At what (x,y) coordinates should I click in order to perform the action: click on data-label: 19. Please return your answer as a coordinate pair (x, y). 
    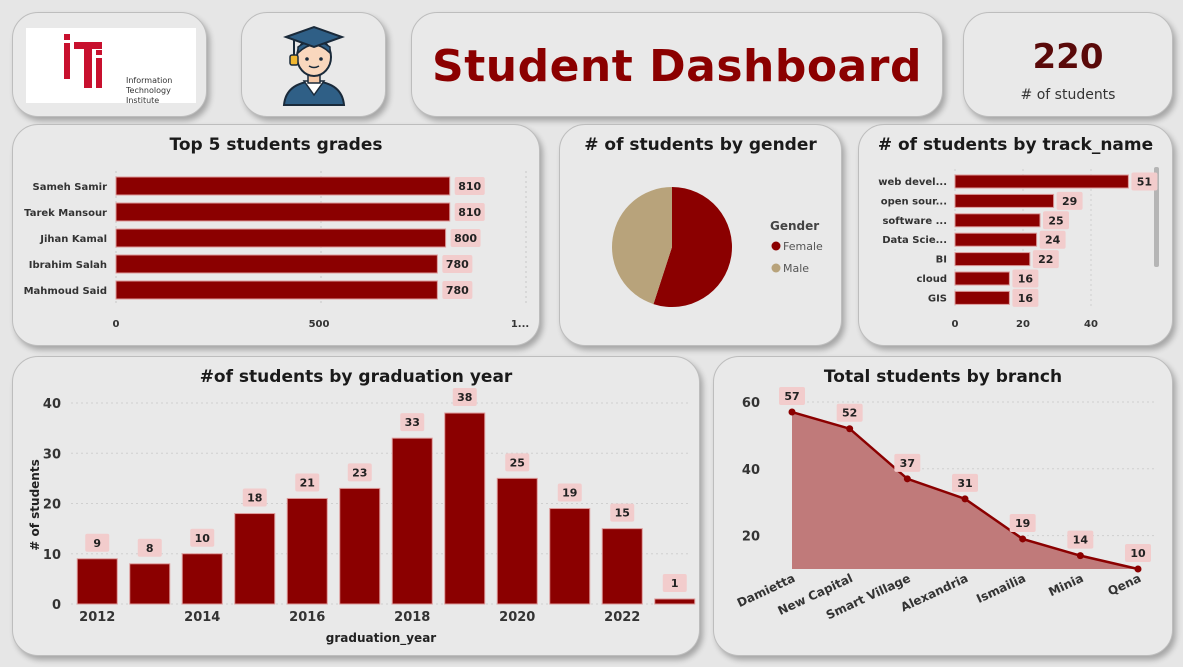
    Looking at the image, I should click on (569, 493).